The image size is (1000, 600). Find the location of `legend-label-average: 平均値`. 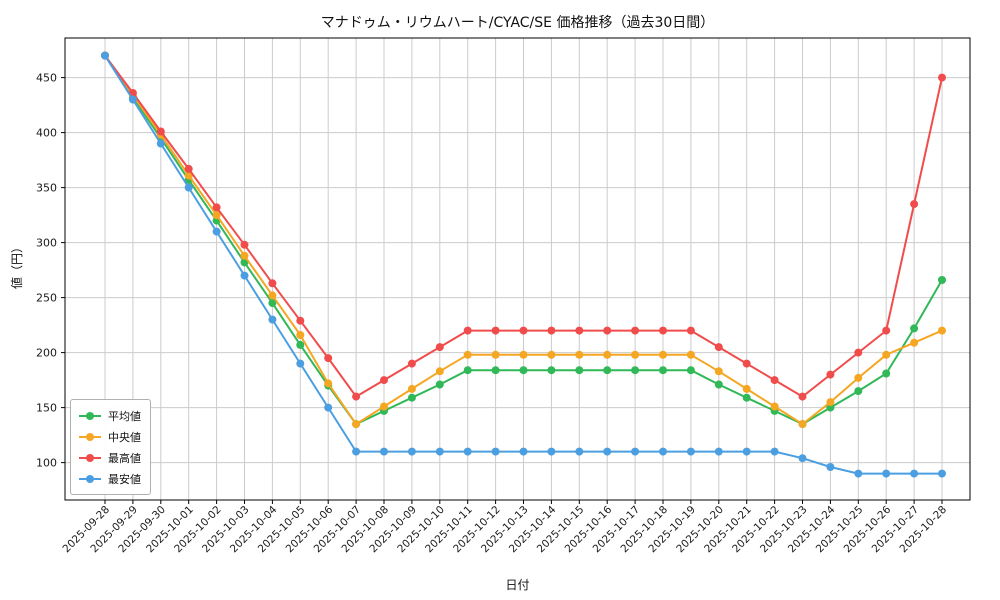

legend-label-average: 平均値 is located at coordinates (124, 416).